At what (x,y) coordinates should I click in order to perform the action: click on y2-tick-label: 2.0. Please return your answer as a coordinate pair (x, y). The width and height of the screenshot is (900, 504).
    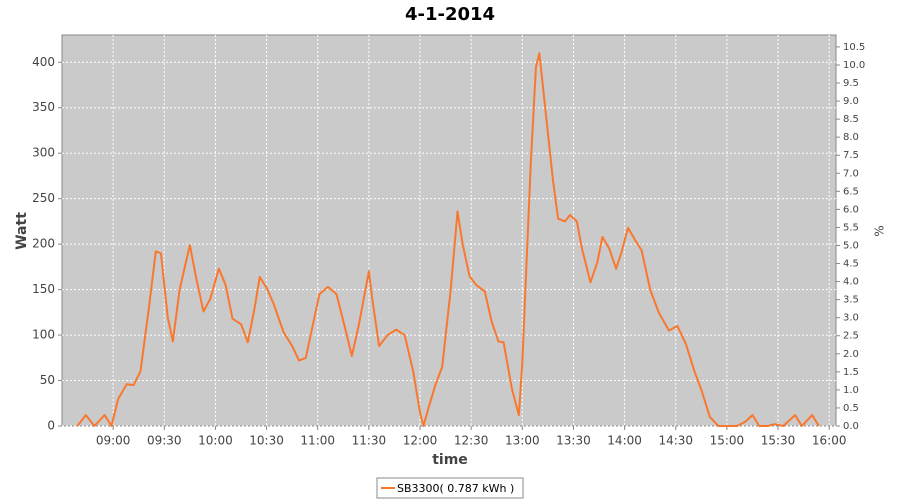
    Looking at the image, I should click on (851, 354).